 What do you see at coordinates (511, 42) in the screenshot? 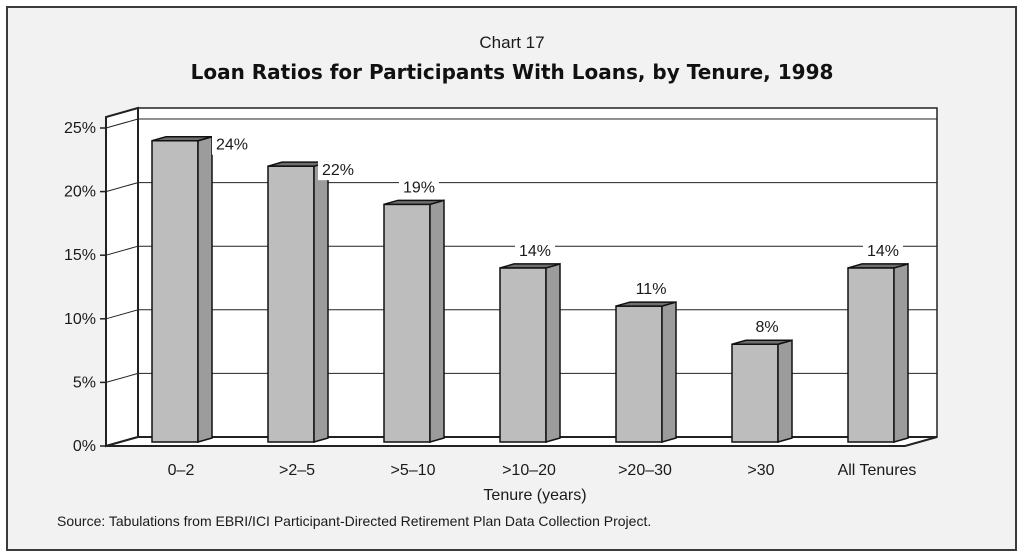
I see `chart-number: Chart 17` at bounding box center [511, 42].